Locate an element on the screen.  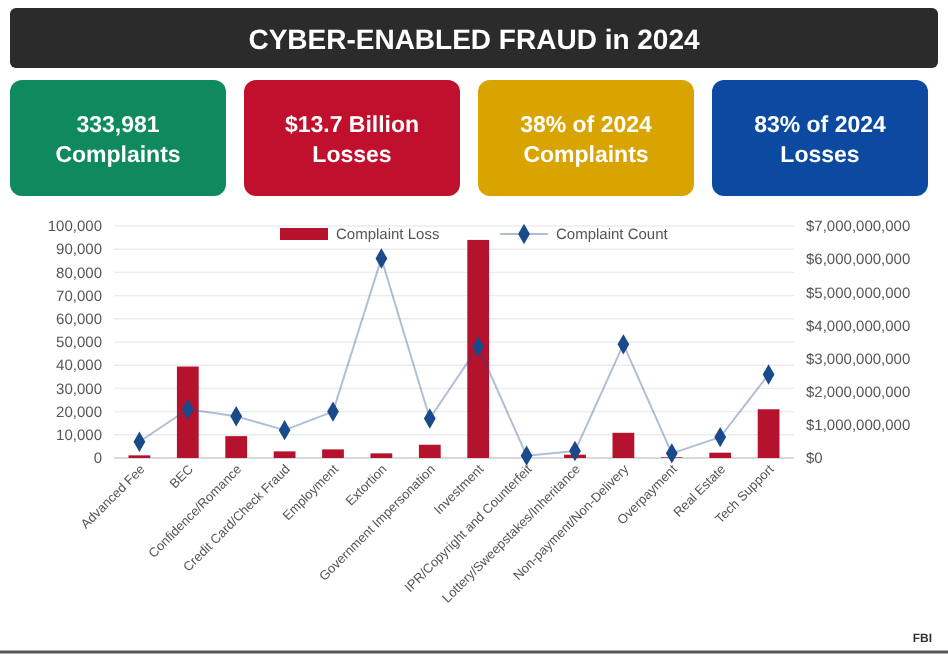
text: 333,981 Complaints is located at coordinates (118, 141).